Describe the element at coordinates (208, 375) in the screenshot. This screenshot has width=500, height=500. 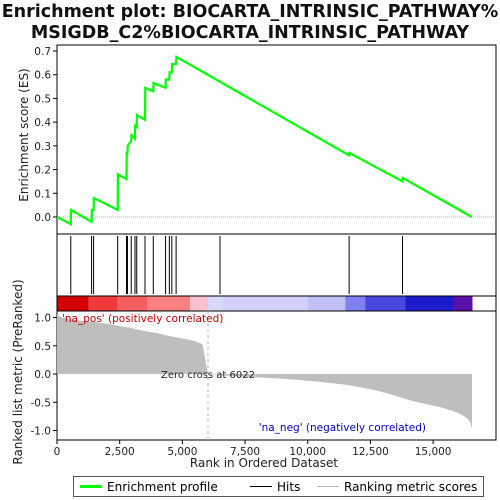
I see `zero-cross-label: Zero cross at 6022` at that location.